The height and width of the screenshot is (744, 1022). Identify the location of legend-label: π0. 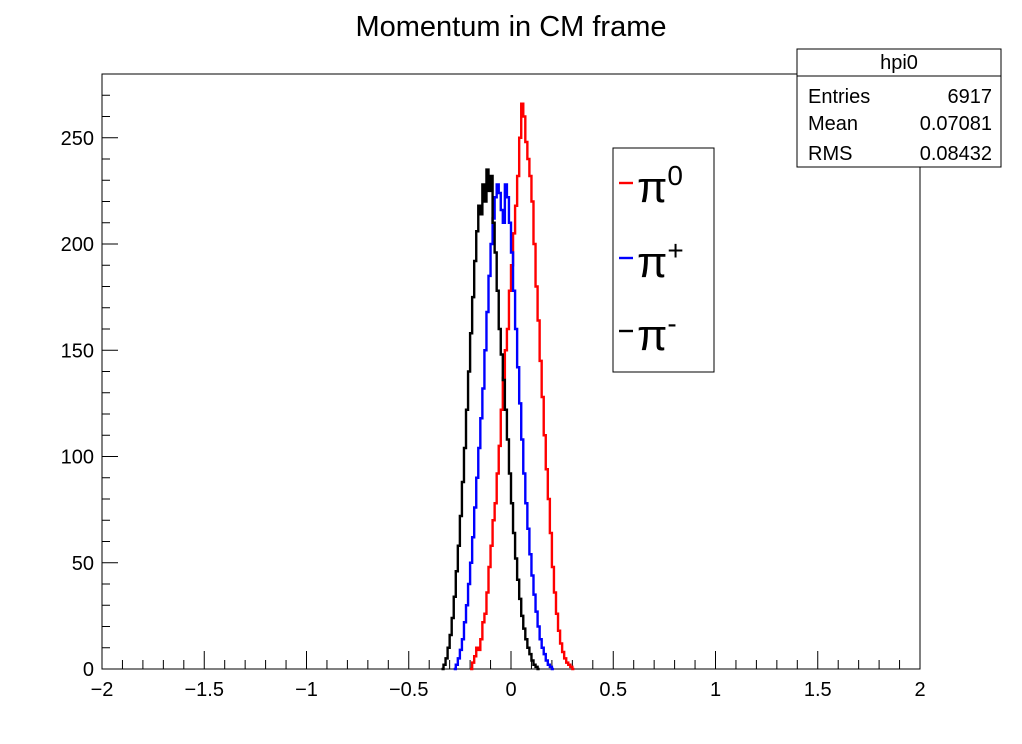
(660, 186).